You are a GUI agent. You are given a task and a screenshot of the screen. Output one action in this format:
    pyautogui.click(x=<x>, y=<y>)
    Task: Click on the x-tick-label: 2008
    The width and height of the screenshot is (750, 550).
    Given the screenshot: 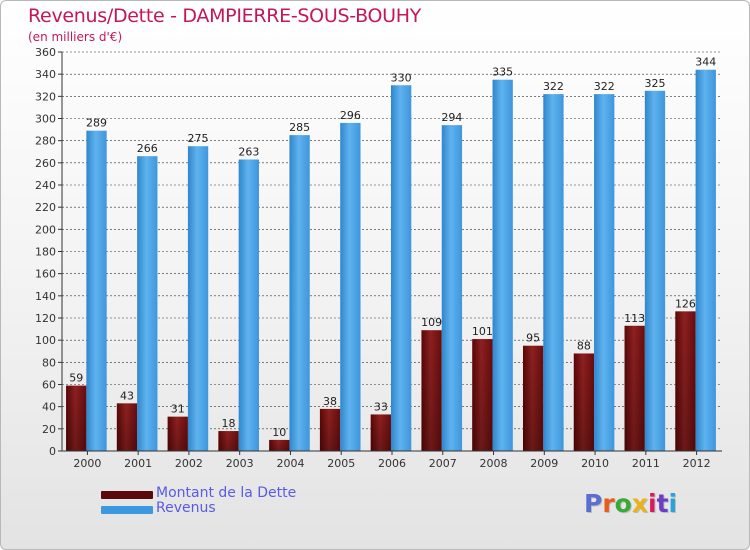 What is the action you would take?
    pyautogui.click(x=494, y=463)
    